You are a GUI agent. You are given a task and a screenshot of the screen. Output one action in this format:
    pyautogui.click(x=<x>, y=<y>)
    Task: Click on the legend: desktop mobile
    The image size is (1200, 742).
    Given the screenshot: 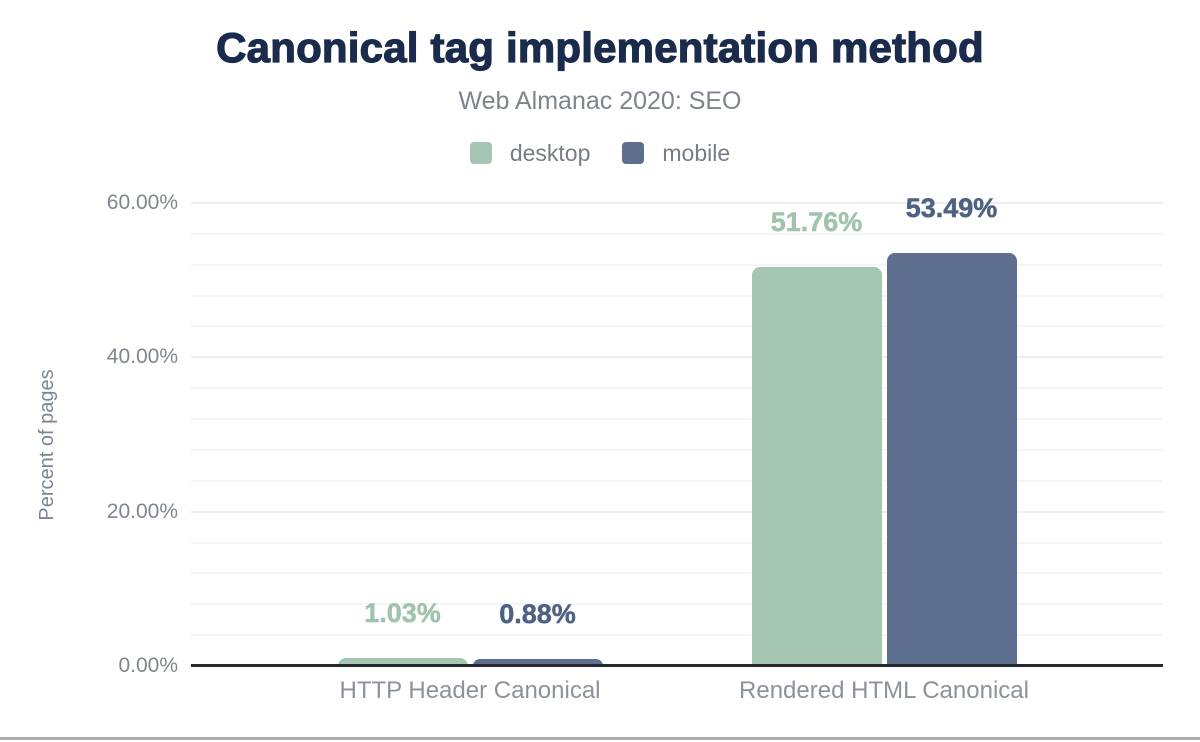 What is the action you would take?
    pyautogui.click(x=600, y=153)
    